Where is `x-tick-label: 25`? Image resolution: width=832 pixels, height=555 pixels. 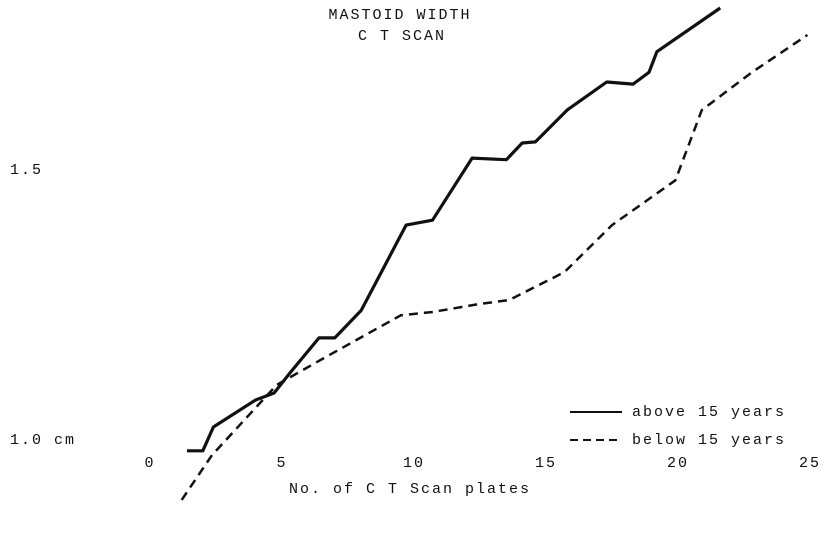 x-tick-label: 25 is located at coordinates (810, 463).